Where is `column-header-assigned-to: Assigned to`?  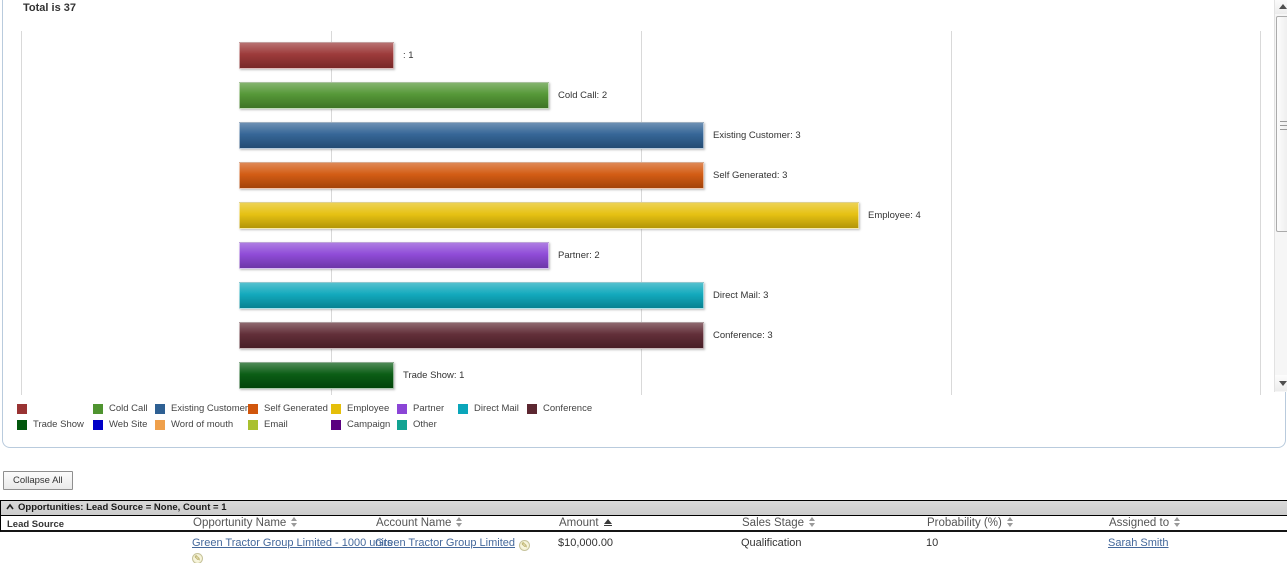 column-header-assigned-to: Assigned to is located at coordinates (1145, 523).